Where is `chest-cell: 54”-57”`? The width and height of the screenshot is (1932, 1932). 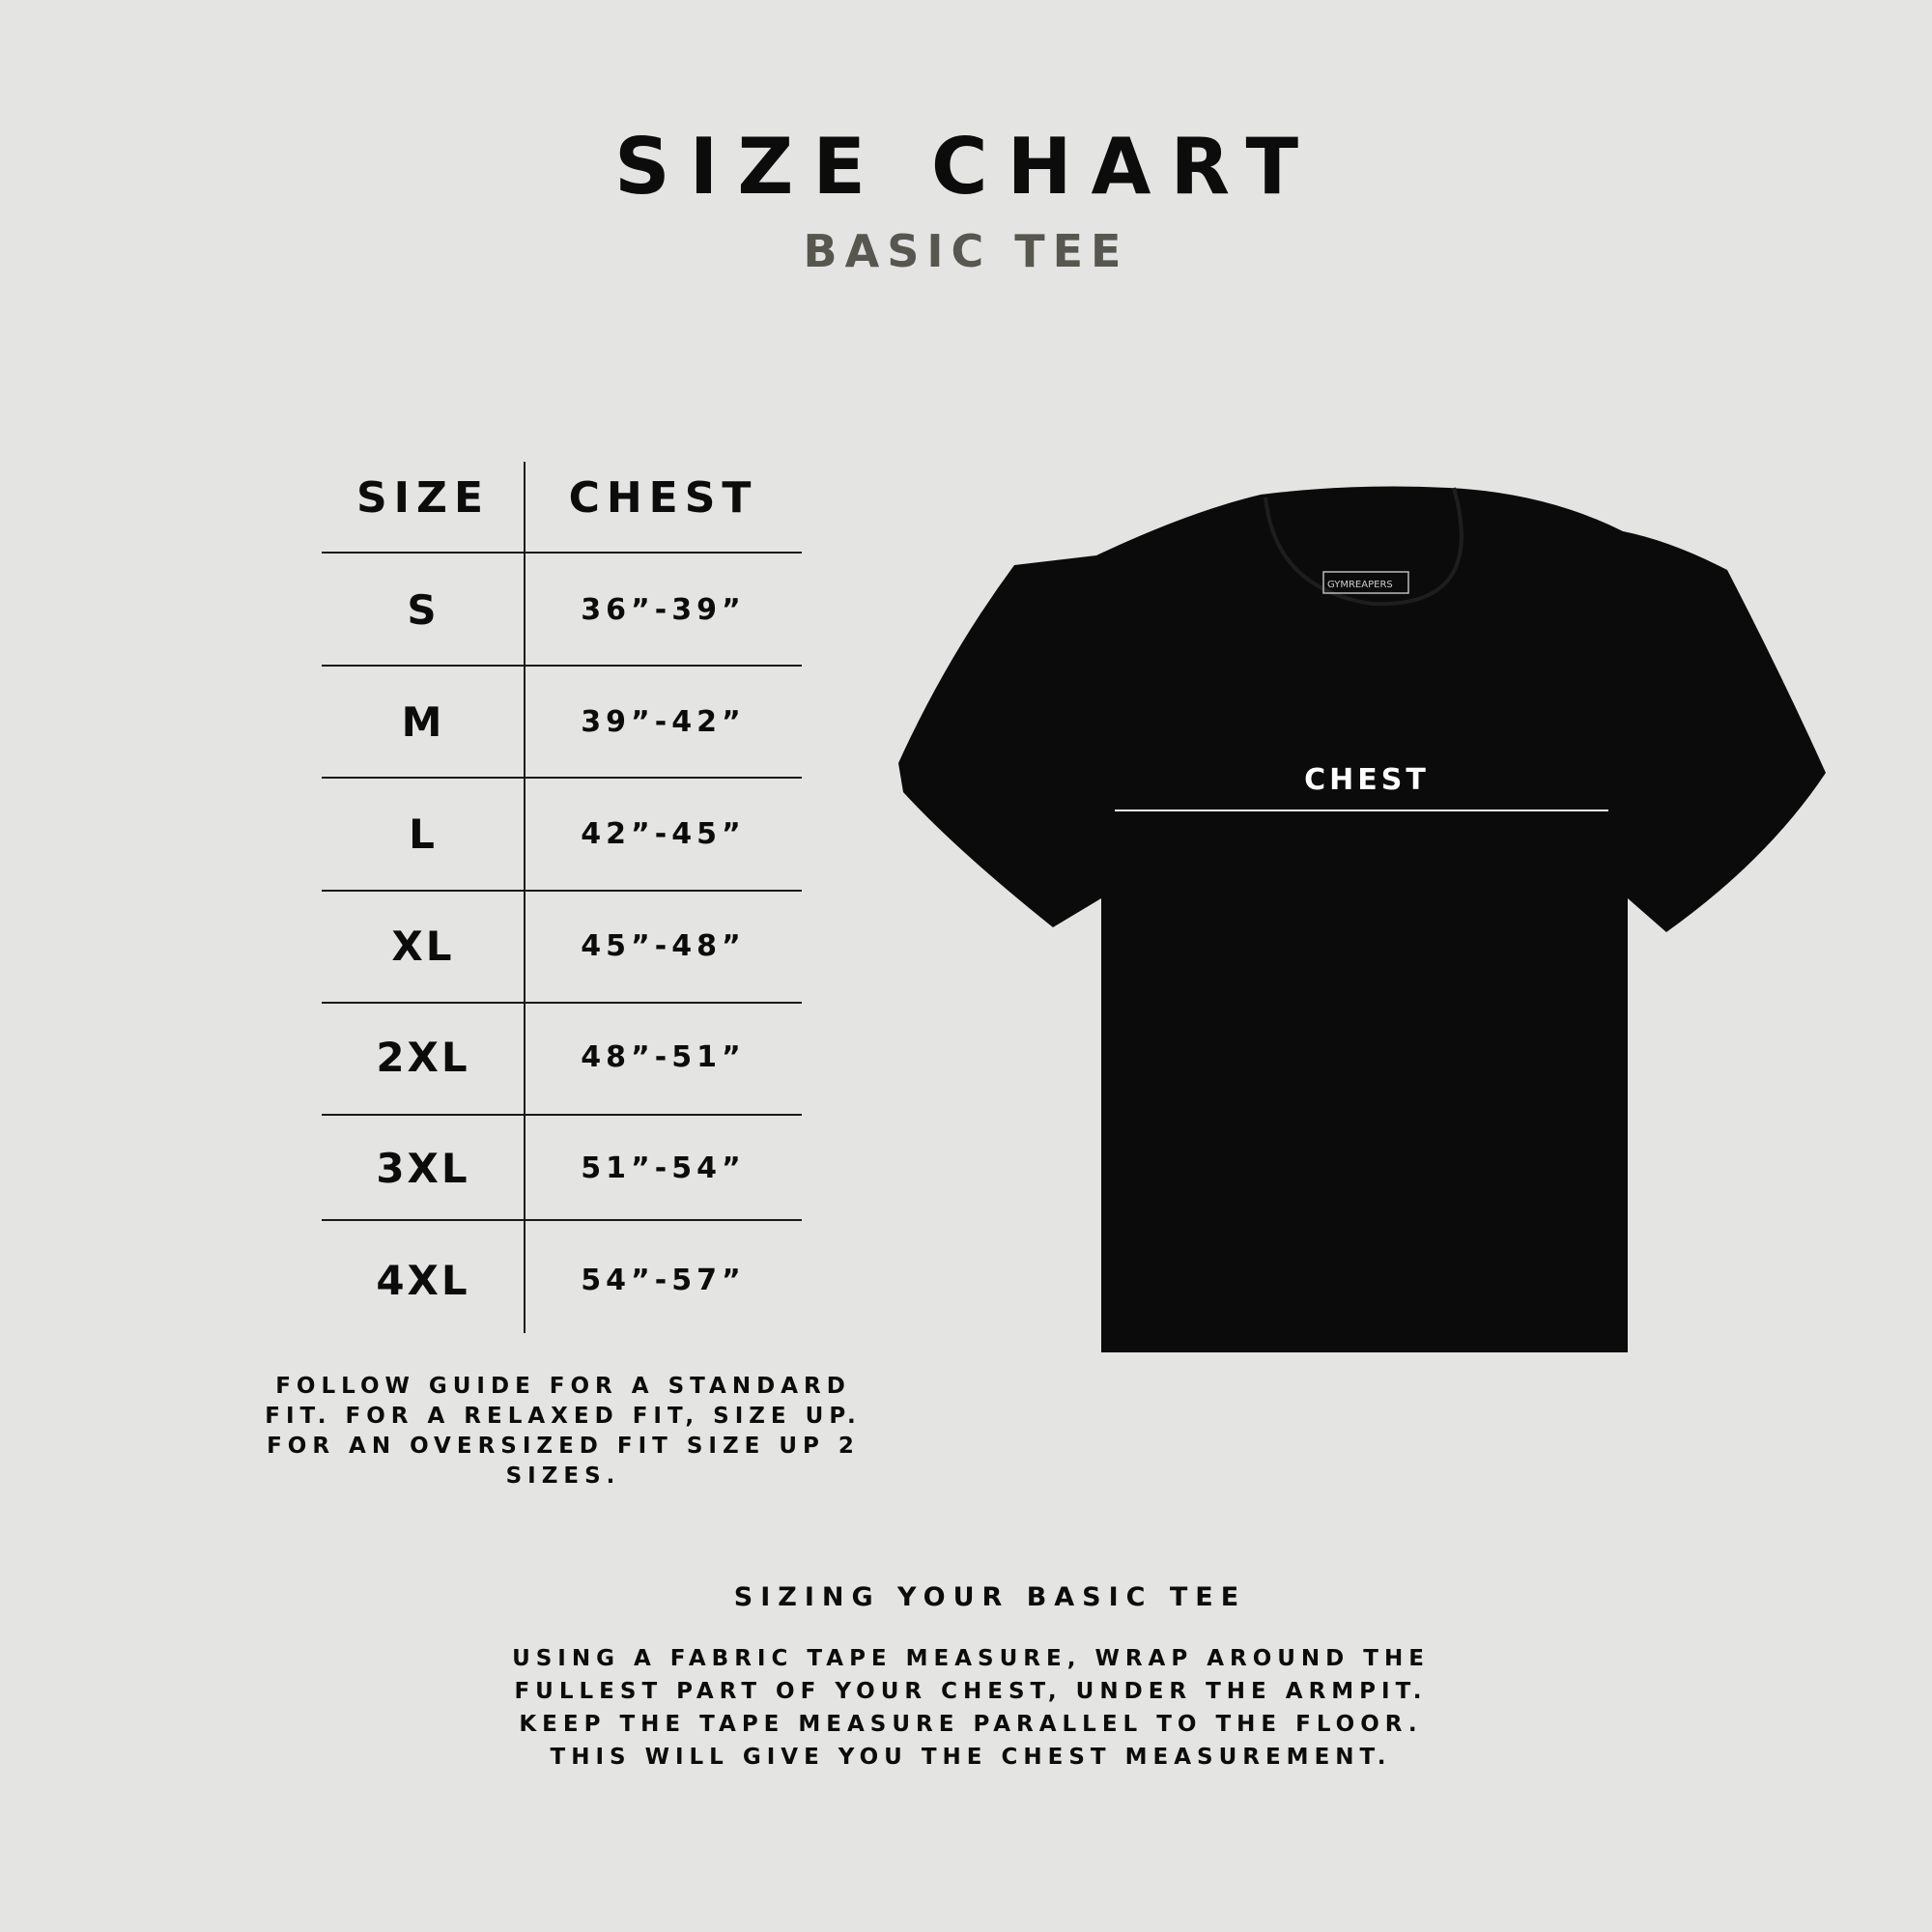
chest-cell: 54”-57” is located at coordinates (663, 1280).